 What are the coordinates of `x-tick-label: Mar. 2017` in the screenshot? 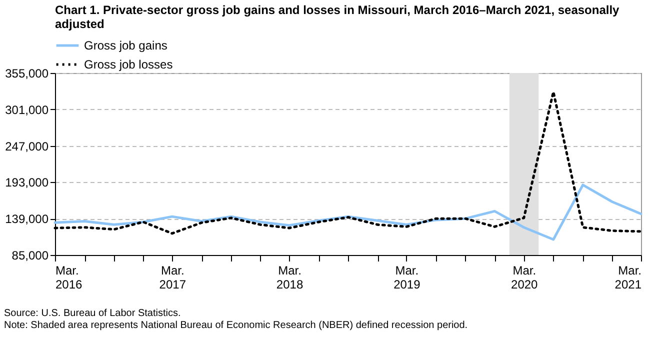 It's located at (172, 278).